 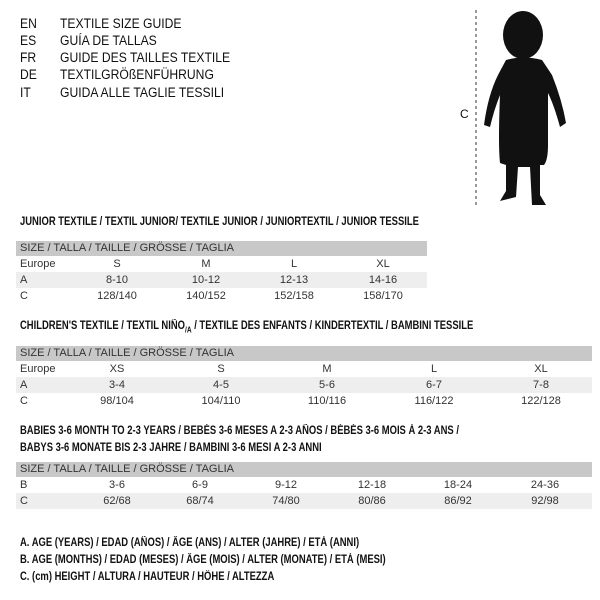 I want to click on cell: 8-10, so click(x=117, y=280).